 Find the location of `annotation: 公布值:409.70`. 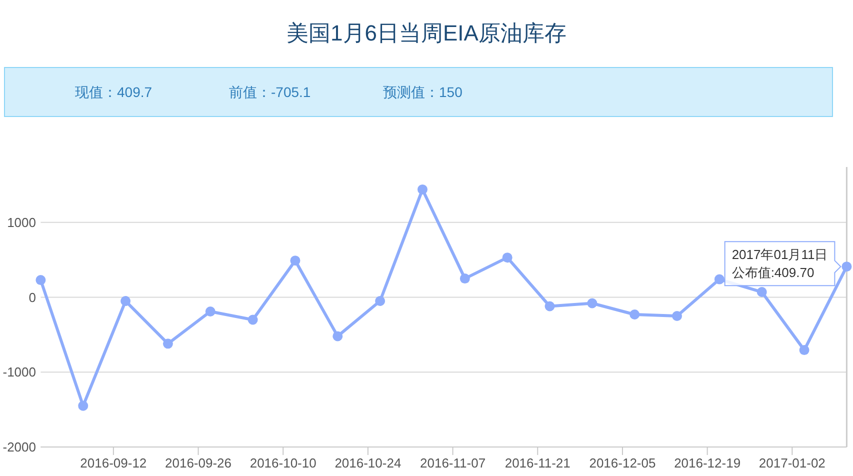

annotation: 公布值:409.70 is located at coordinates (773, 272).